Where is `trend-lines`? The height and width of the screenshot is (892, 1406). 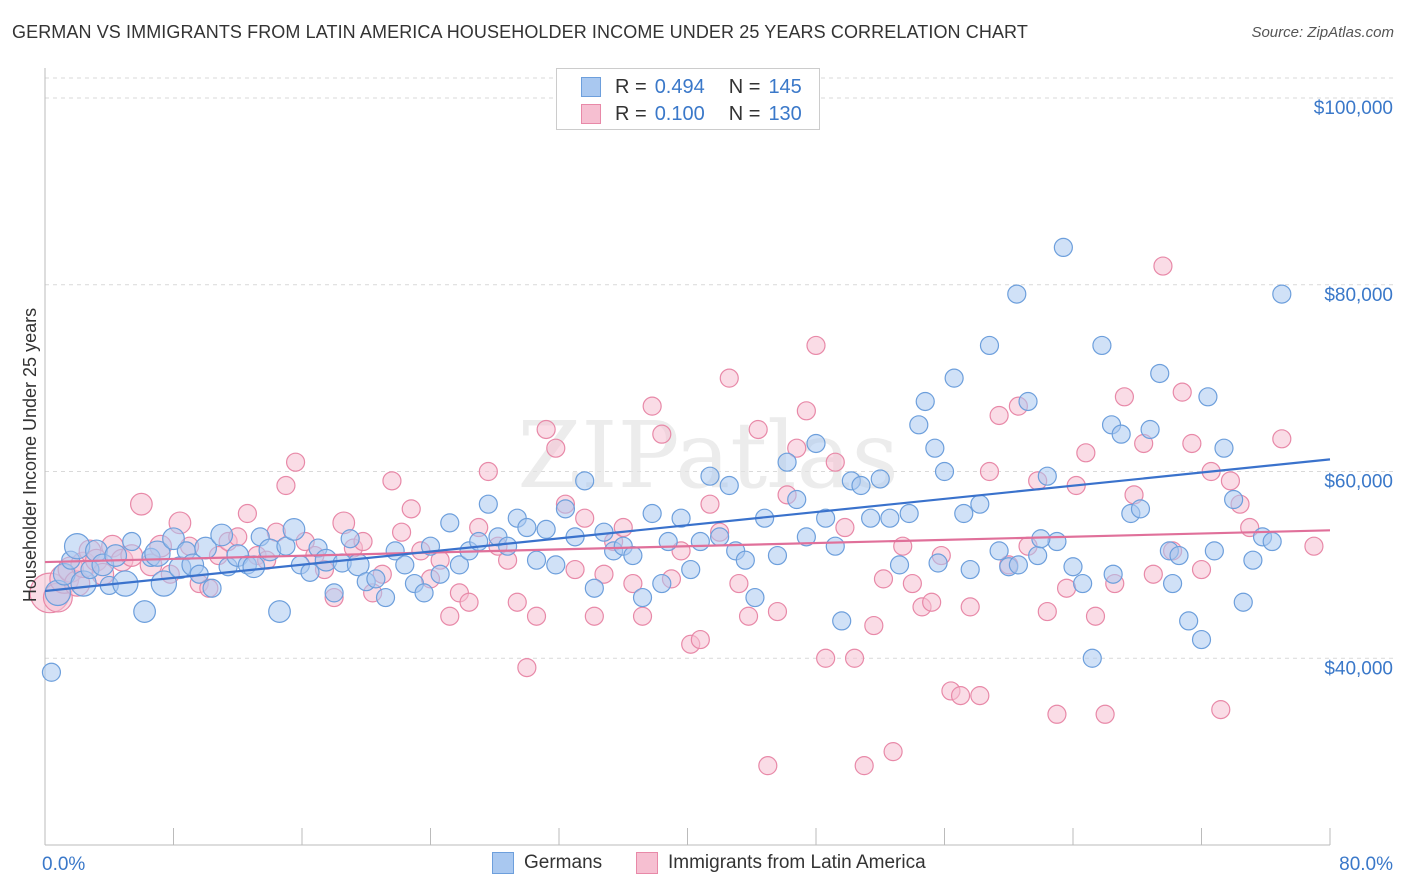 trend-lines is located at coordinates (687, 525).